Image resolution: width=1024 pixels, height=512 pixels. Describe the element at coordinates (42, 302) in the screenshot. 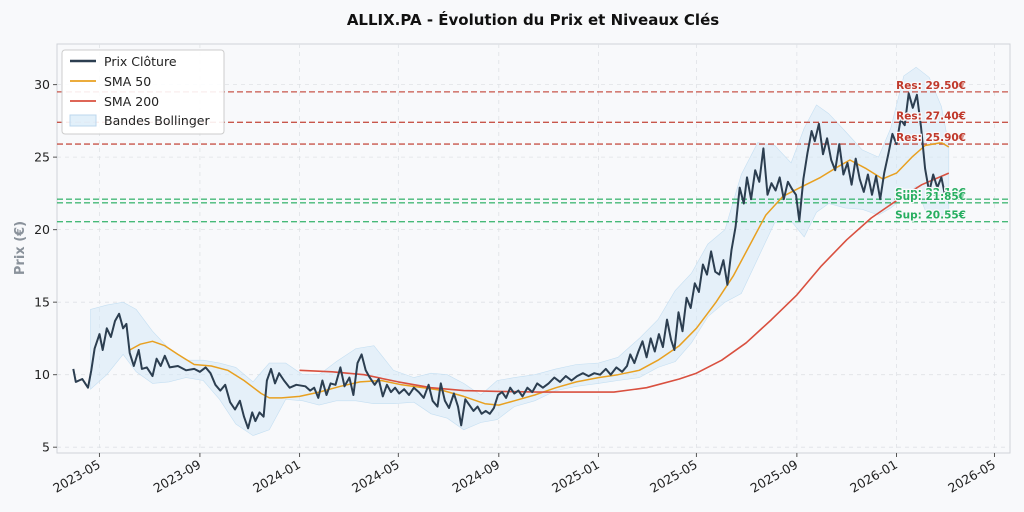

I see `y-tick-label: 15` at that location.